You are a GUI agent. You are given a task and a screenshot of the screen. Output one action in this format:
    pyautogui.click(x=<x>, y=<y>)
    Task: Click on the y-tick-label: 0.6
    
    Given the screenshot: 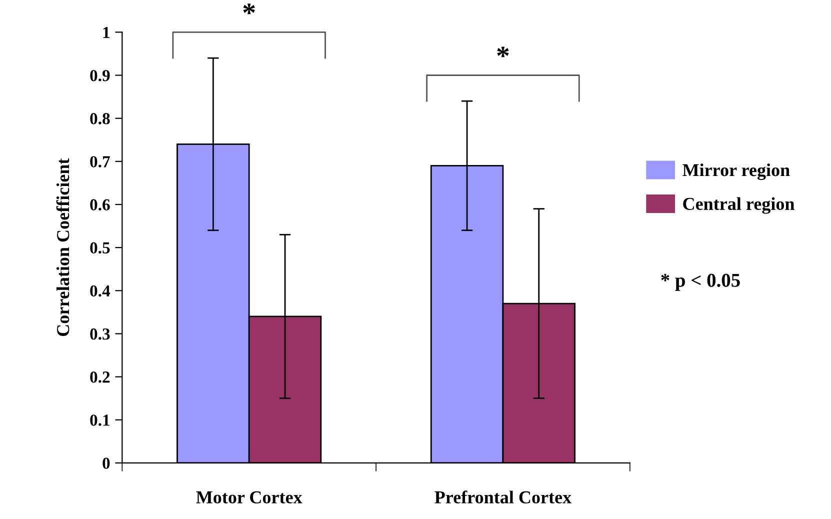 What is the action you would take?
    pyautogui.click(x=100, y=205)
    